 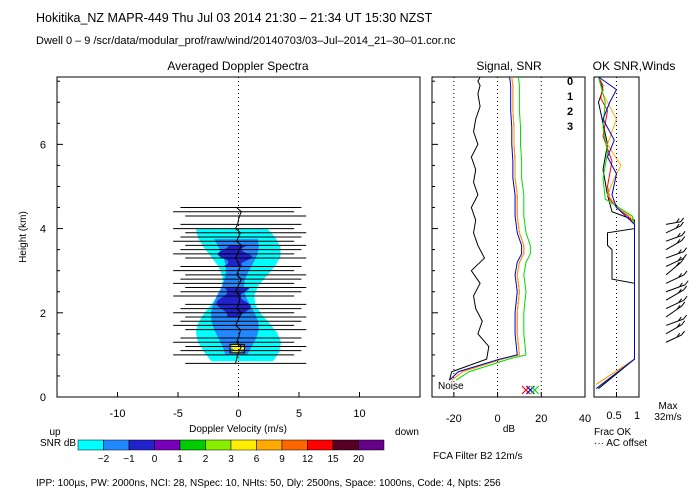 I want to click on spectra-ytick-label: 6, so click(x=43, y=145).